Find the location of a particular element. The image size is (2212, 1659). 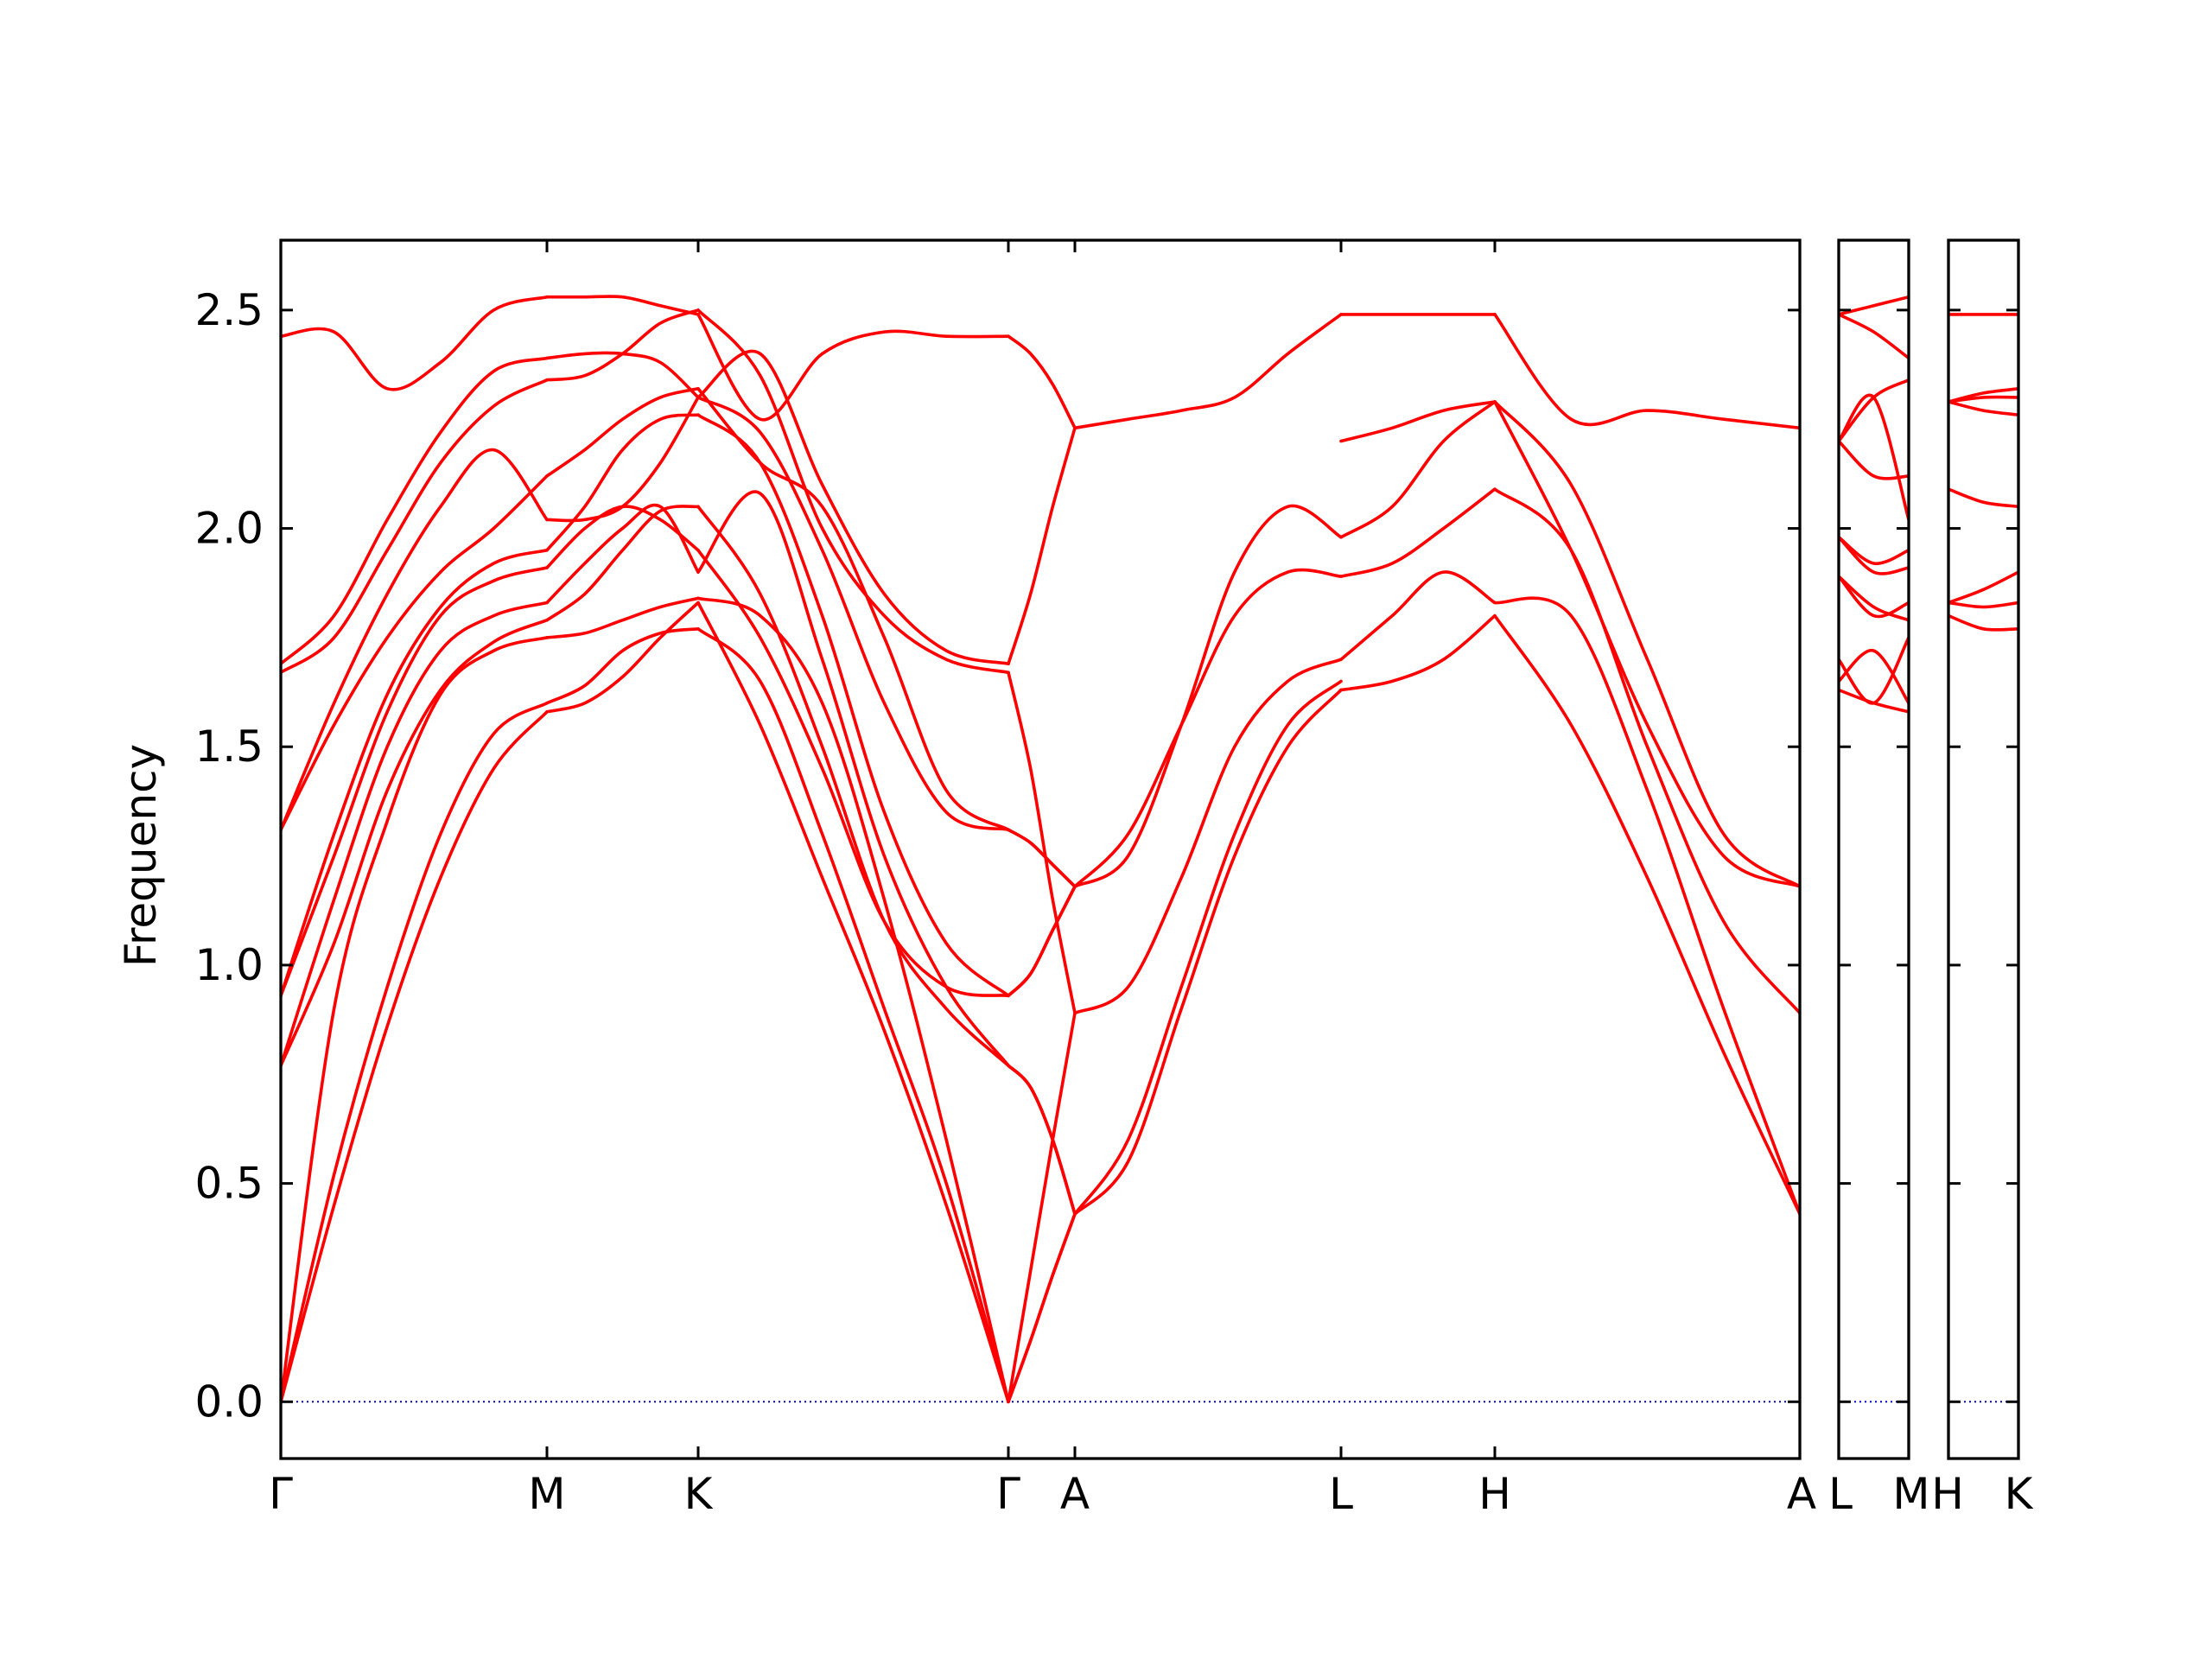

y-tick-labels: 0.0 0.5 1.0 1.5 2.0 2.5 is located at coordinates (229, 856).